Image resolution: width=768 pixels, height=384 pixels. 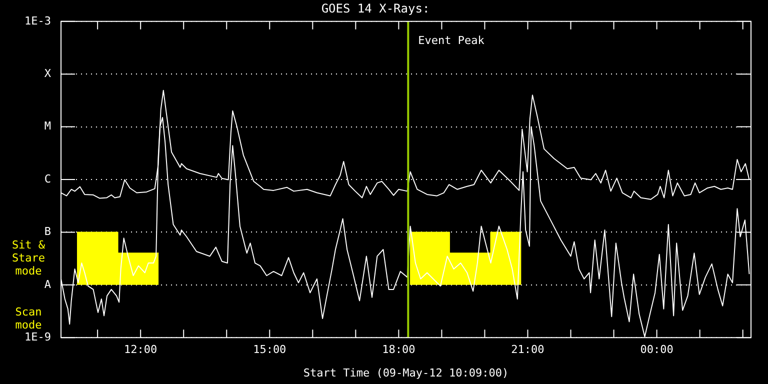 What do you see at coordinates (406, 373) in the screenshot?
I see `x-axis-title: Start Time (09-May-12 10:09:00)` at bounding box center [406, 373].